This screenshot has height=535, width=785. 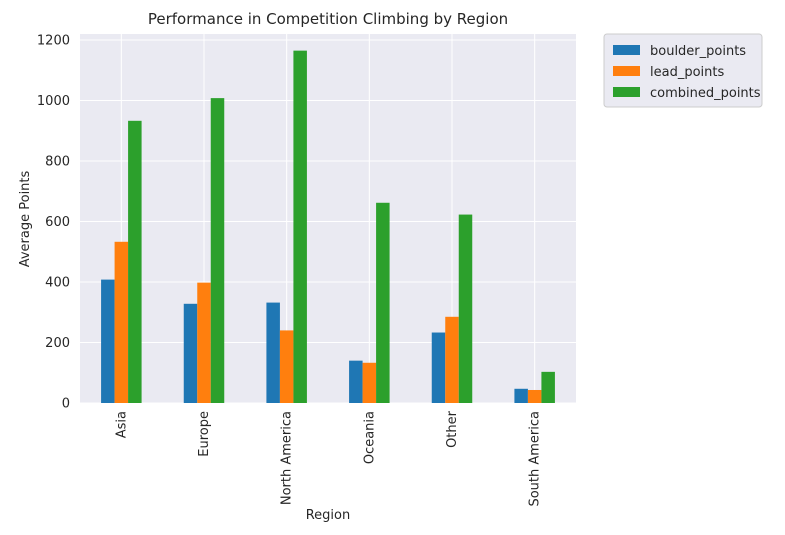 What do you see at coordinates (57, 343) in the screenshot?
I see `y-tick-label: 200` at bounding box center [57, 343].